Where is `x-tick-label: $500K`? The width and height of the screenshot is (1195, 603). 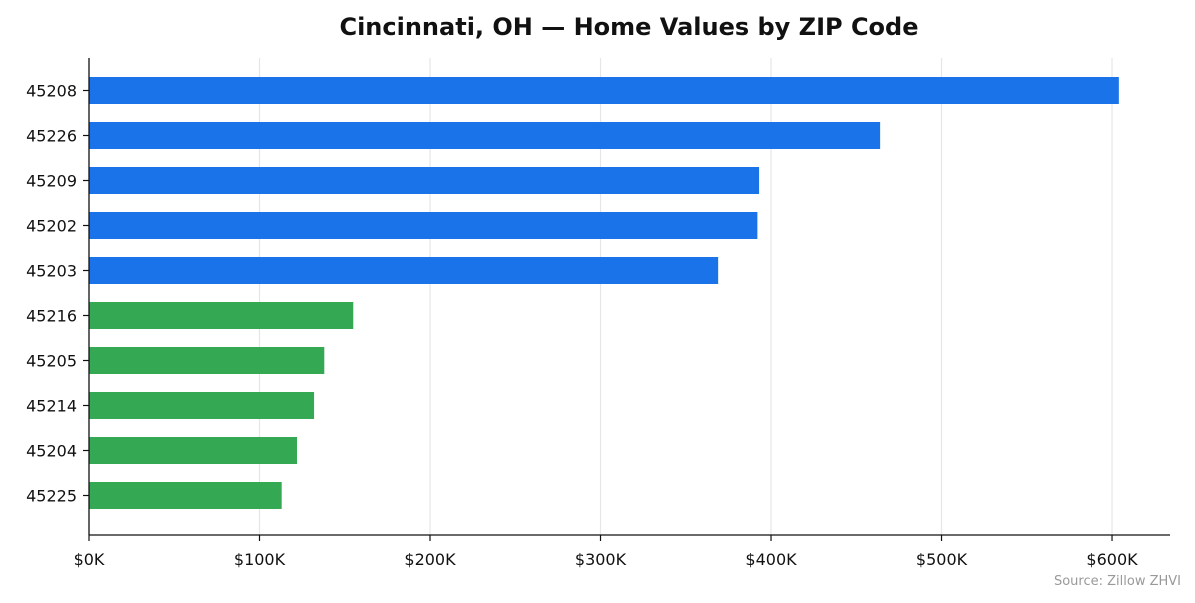 x-tick-label: $500K is located at coordinates (942, 559).